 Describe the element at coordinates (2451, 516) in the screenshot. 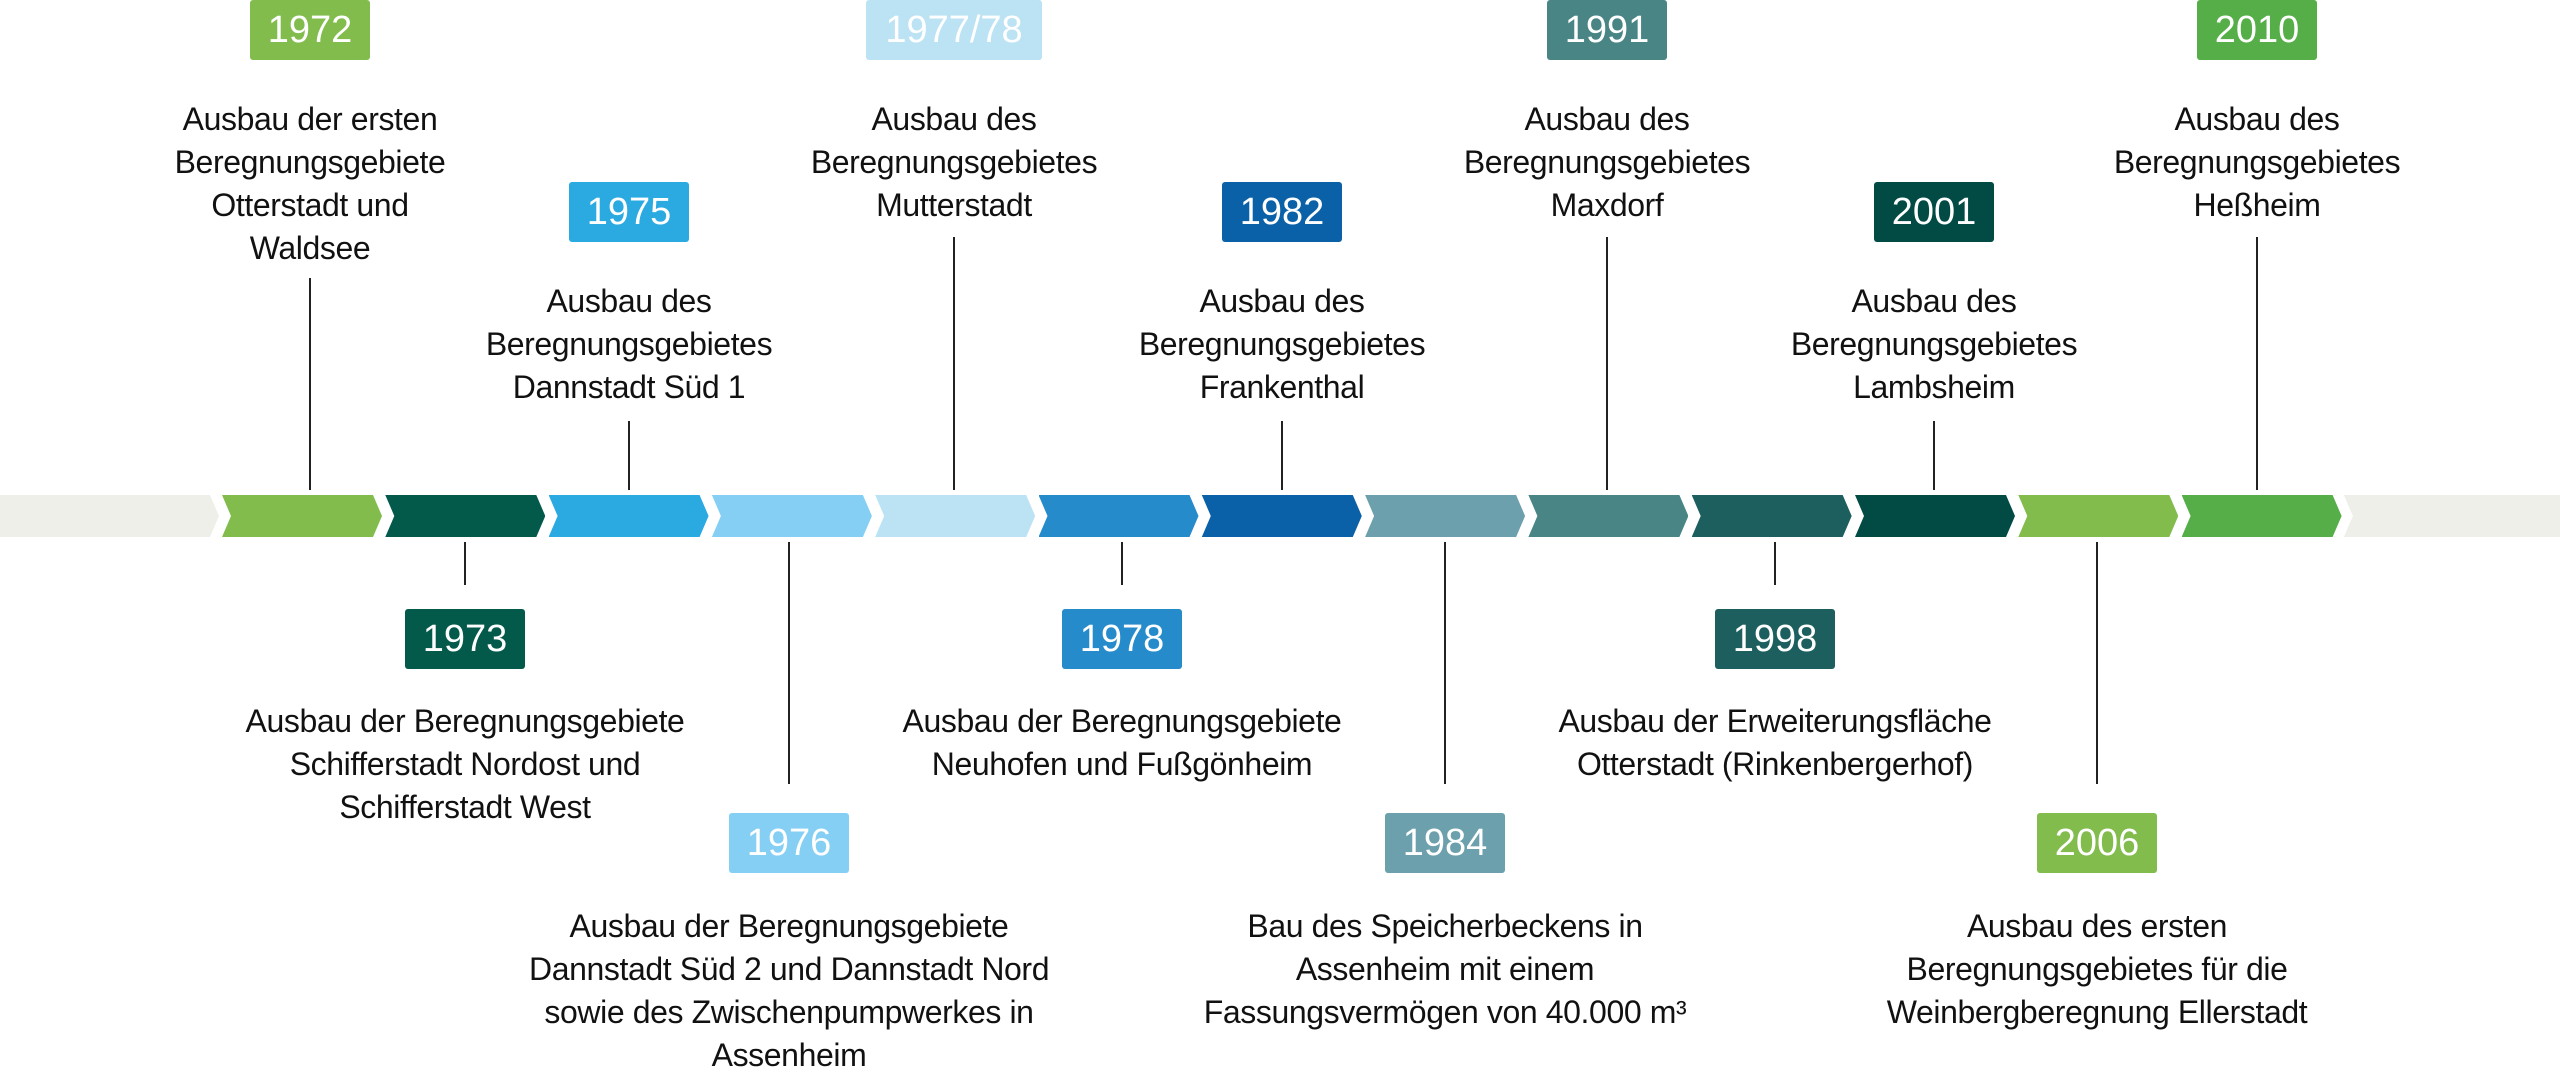

I see `track-right` at that location.